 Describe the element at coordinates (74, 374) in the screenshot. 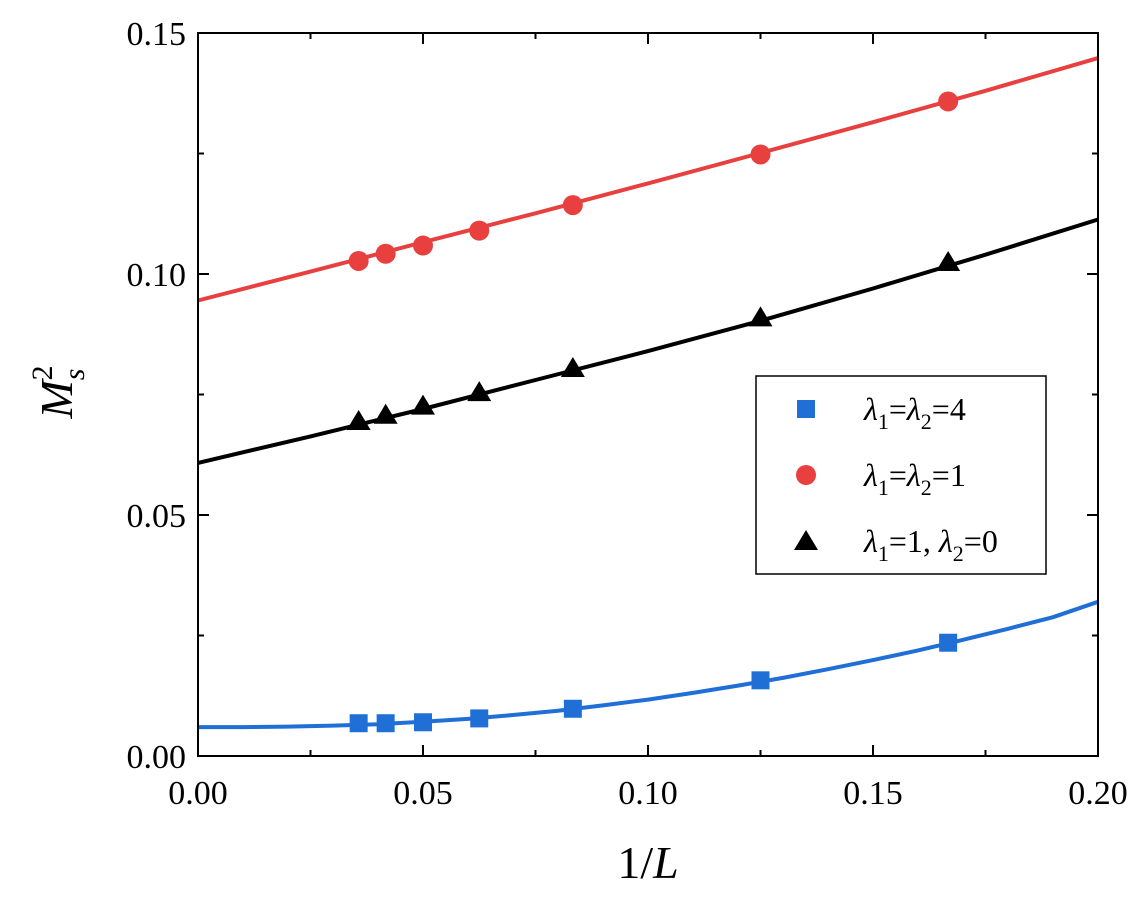

I see `y-axis-title-subscript: s` at that location.